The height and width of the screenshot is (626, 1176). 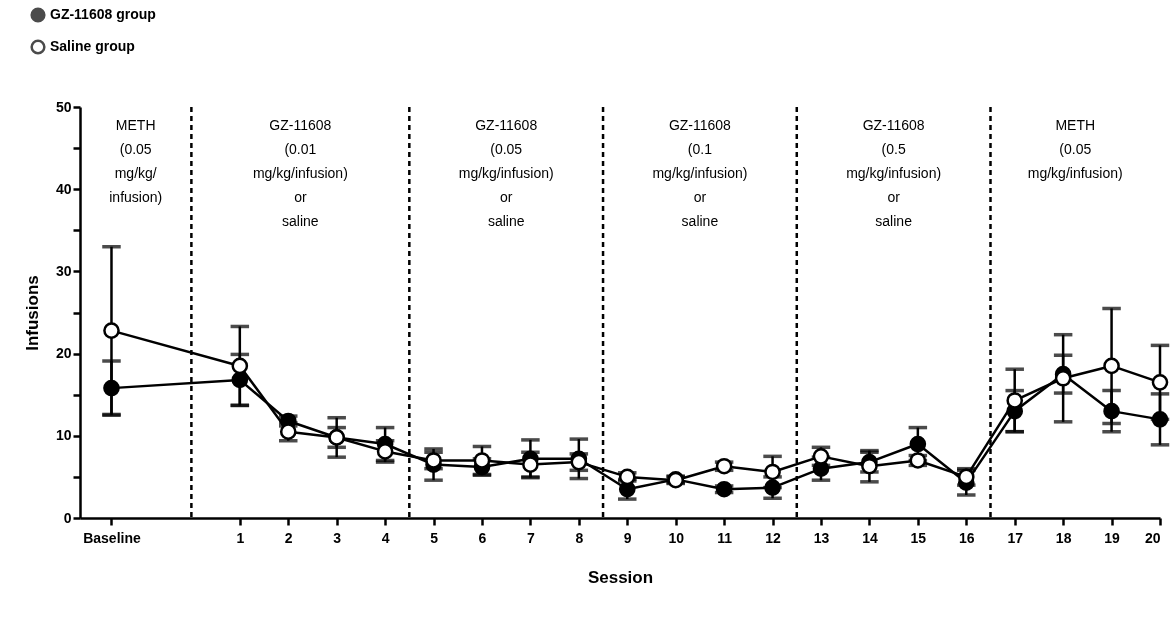 I want to click on x-tick-label: 9, so click(x=627, y=537).